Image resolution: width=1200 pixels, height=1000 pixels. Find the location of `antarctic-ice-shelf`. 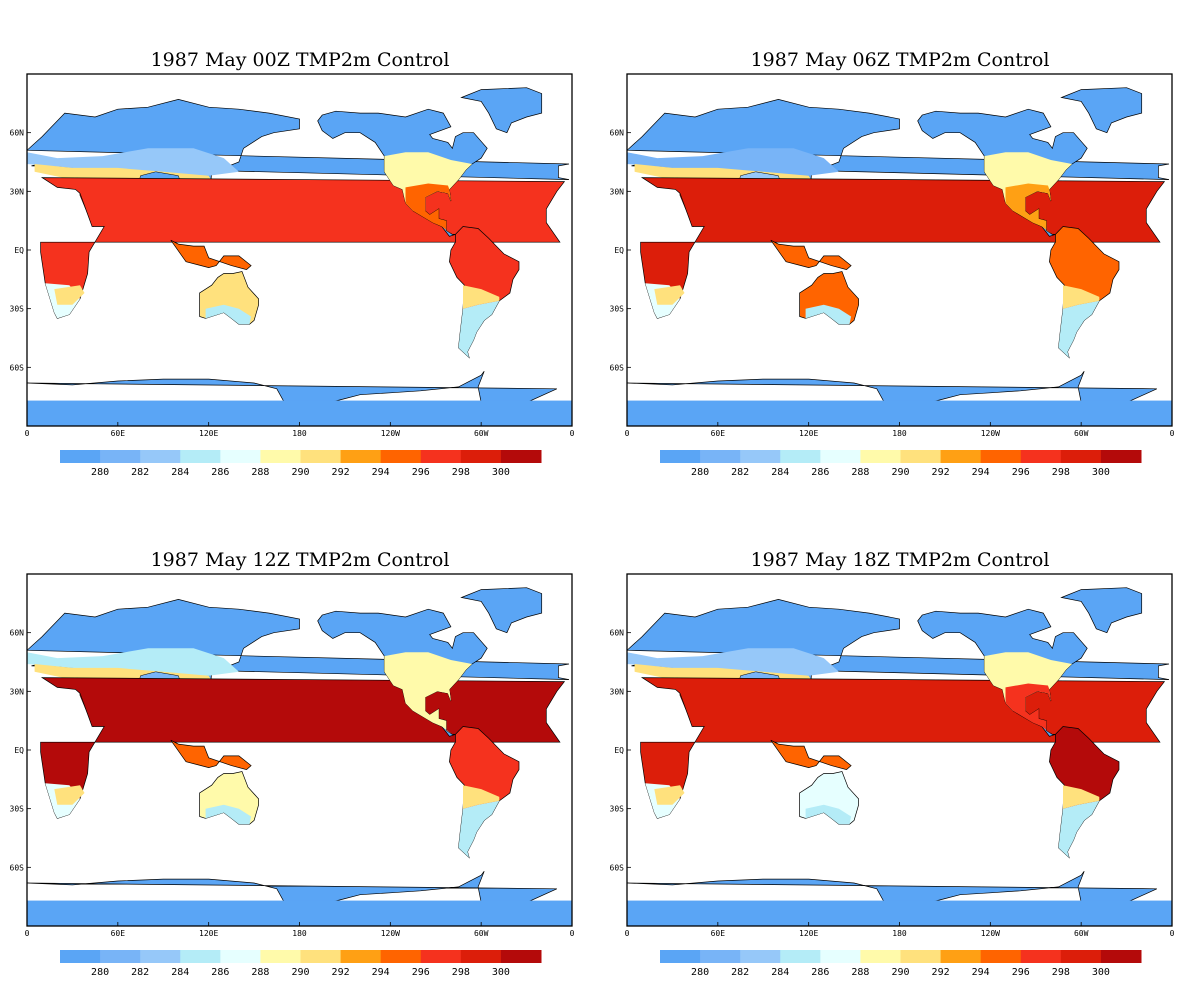

antarctic-ice-shelf is located at coordinates (299, 413).